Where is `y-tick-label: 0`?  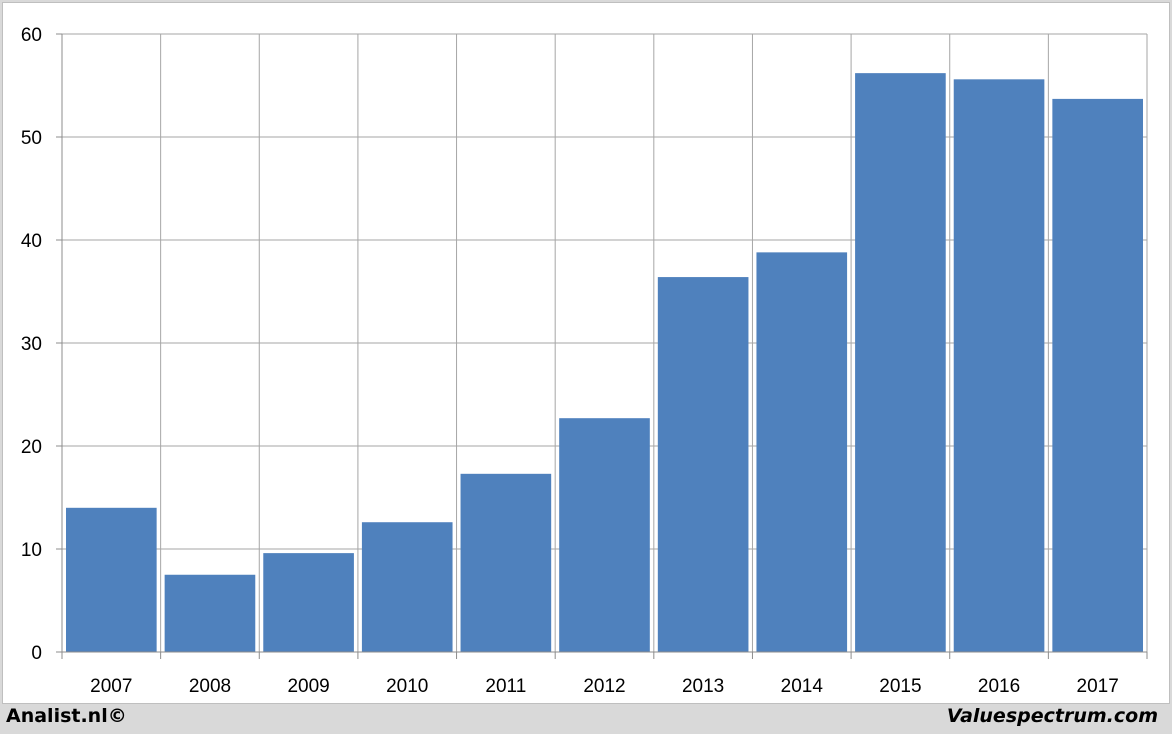
y-tick-label: 0 is located at coordinates (36, 653).